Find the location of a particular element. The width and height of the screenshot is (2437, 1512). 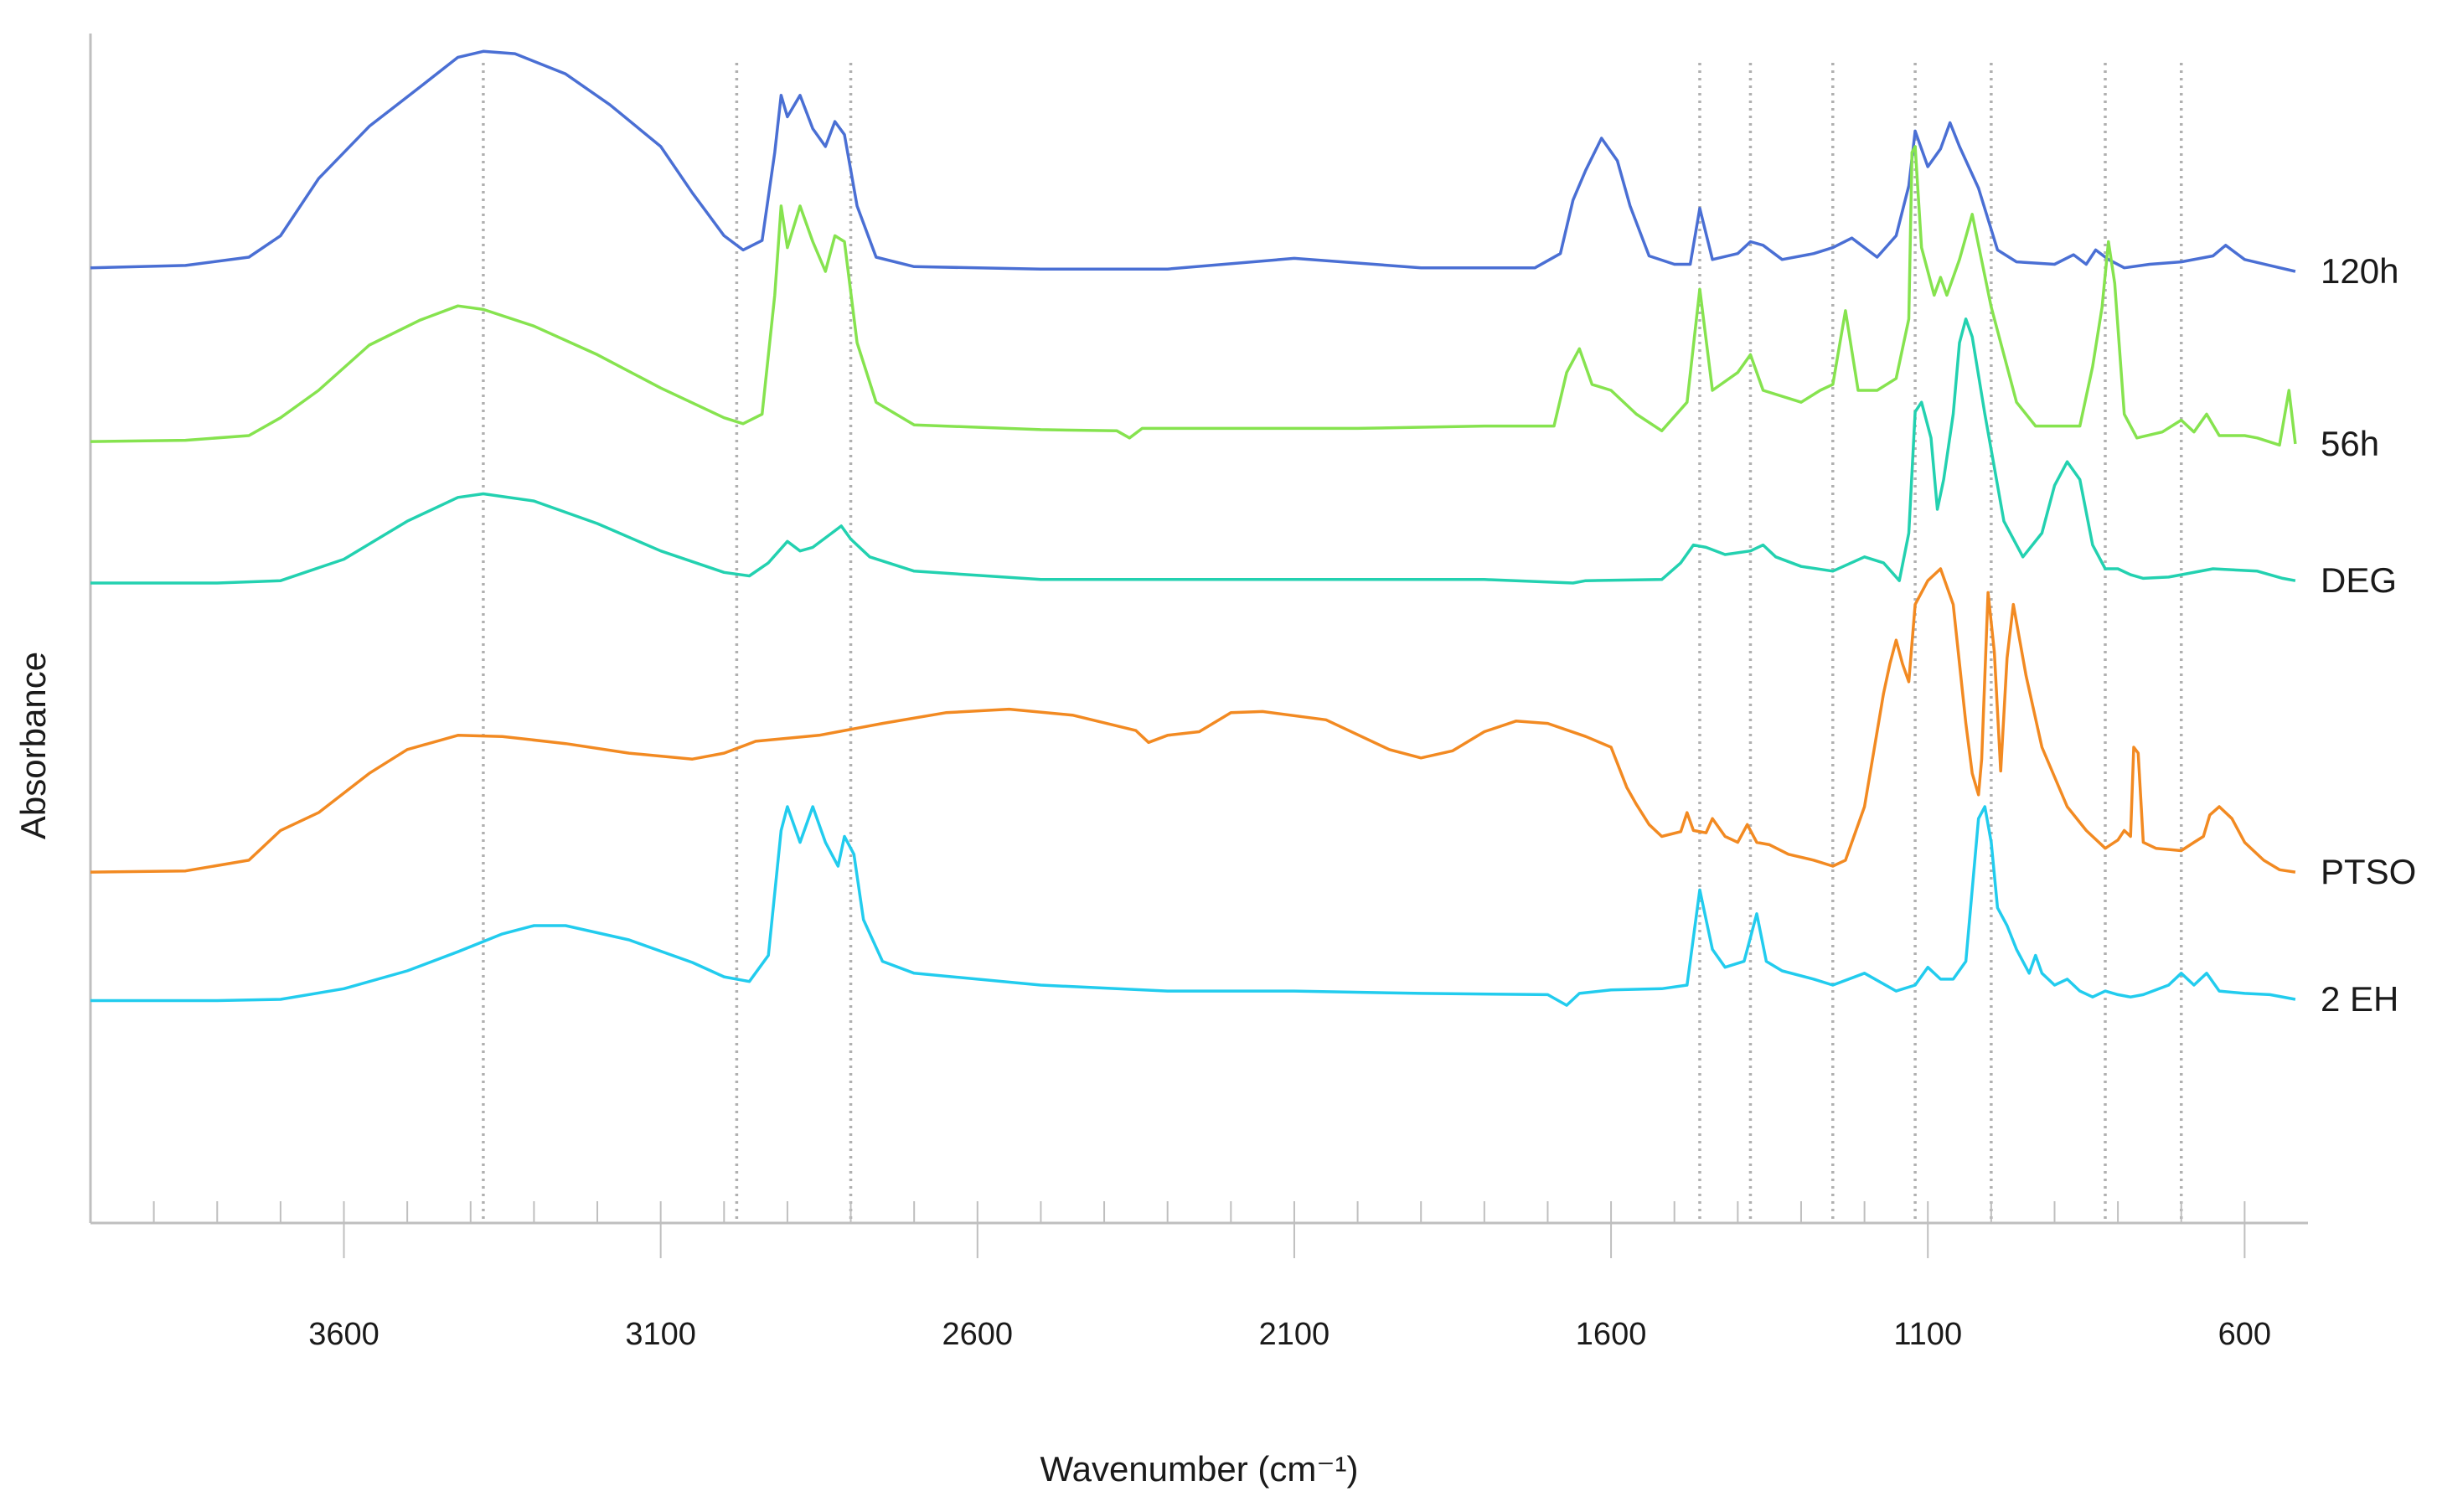

x-axis-title: Wavenumber (cm⁻¹) is located at coordinates (1199, 1469).